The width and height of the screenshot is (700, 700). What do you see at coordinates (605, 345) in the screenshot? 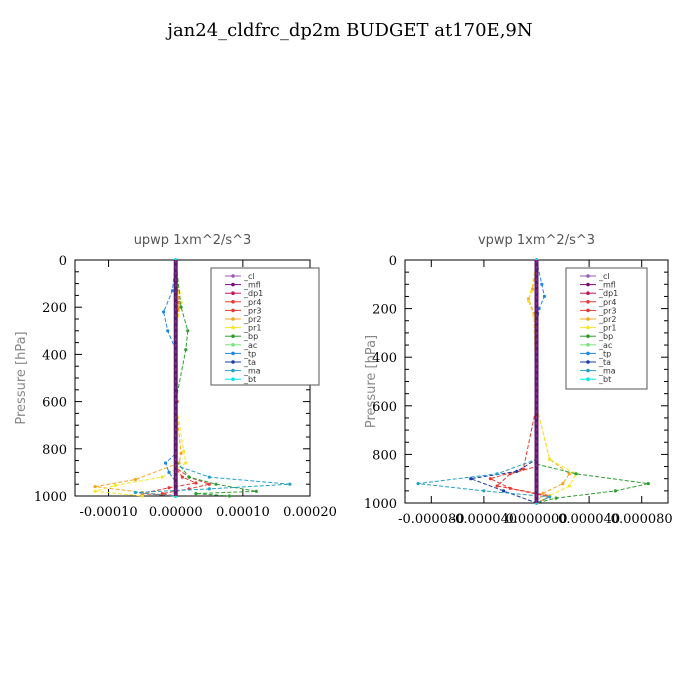
I see `legend-label: _ac` at bounding box center [605, 345].